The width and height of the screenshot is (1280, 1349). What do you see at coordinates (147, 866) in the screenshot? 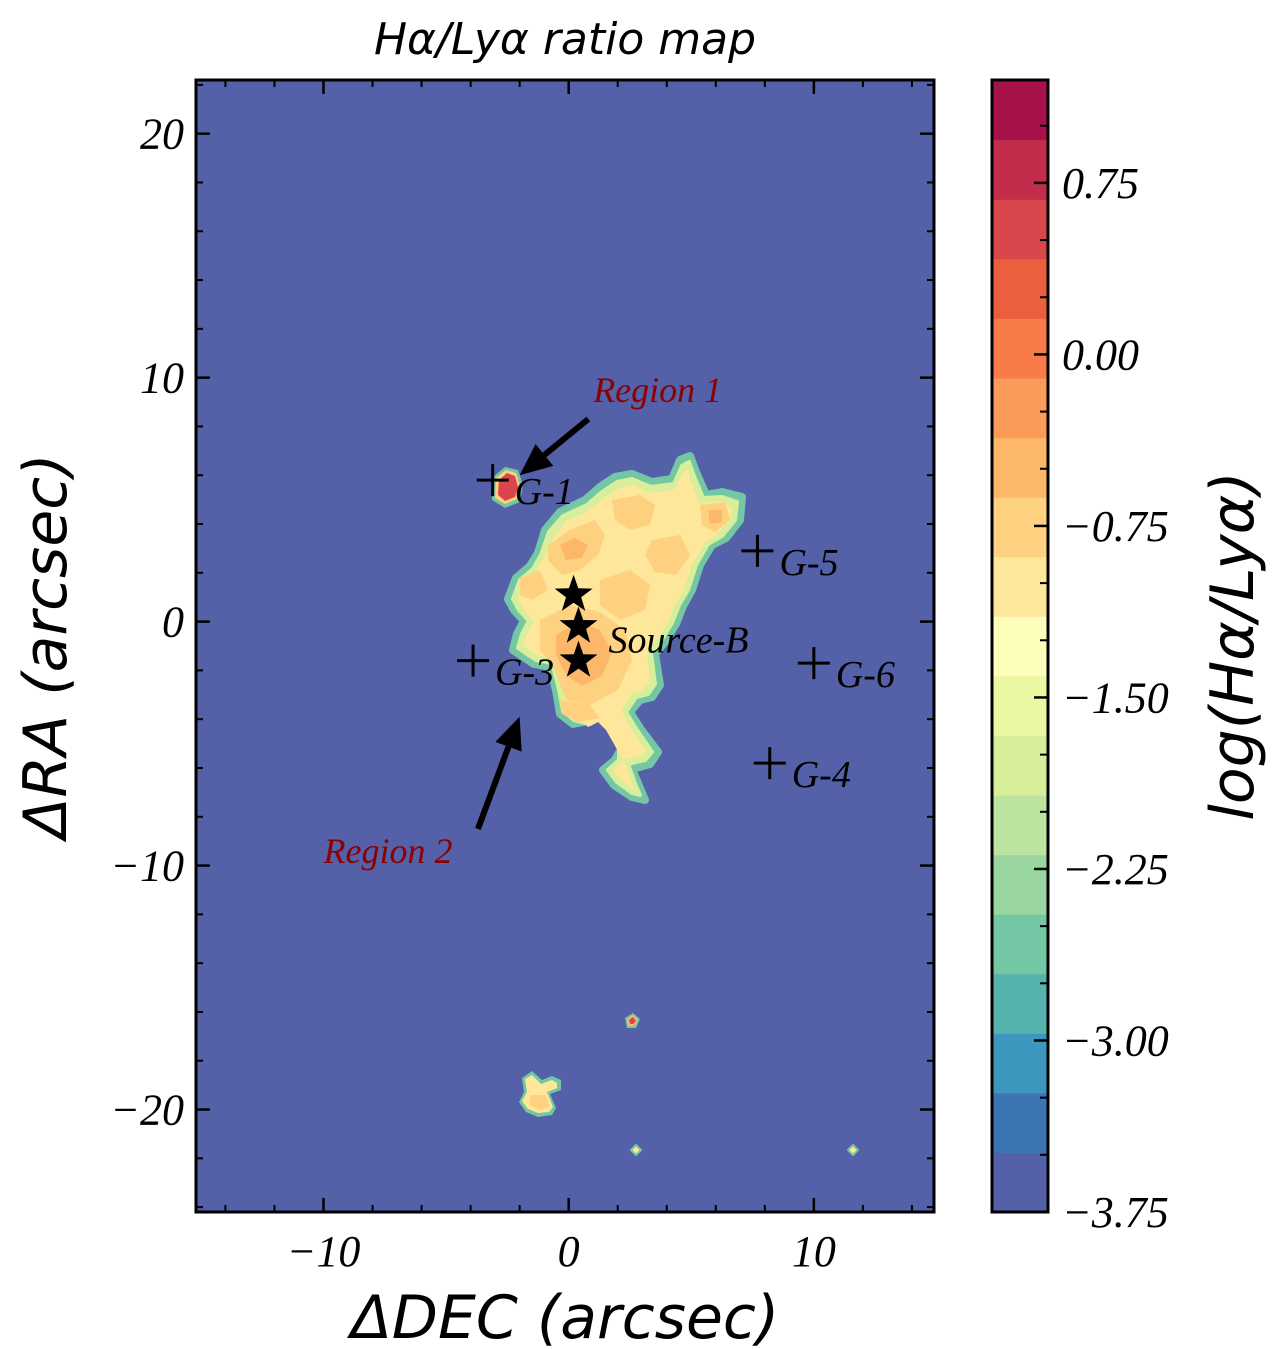
I see `y-tick-label: −10` at bounding box center [147, 866].